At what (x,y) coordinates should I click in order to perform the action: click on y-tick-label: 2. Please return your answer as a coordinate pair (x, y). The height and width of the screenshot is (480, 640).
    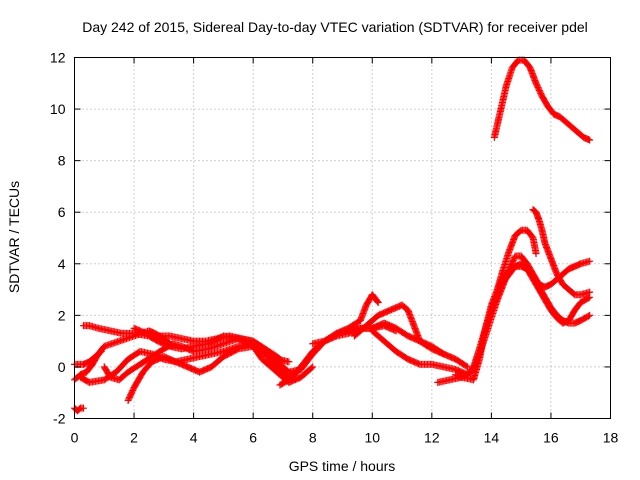
    Looking at the image, I should click on (62, 315).